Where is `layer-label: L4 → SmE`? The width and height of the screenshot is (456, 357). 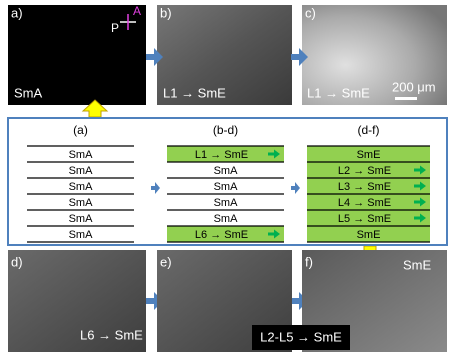 layer-label: L4 → SmE is located at coordinates (364, 203).